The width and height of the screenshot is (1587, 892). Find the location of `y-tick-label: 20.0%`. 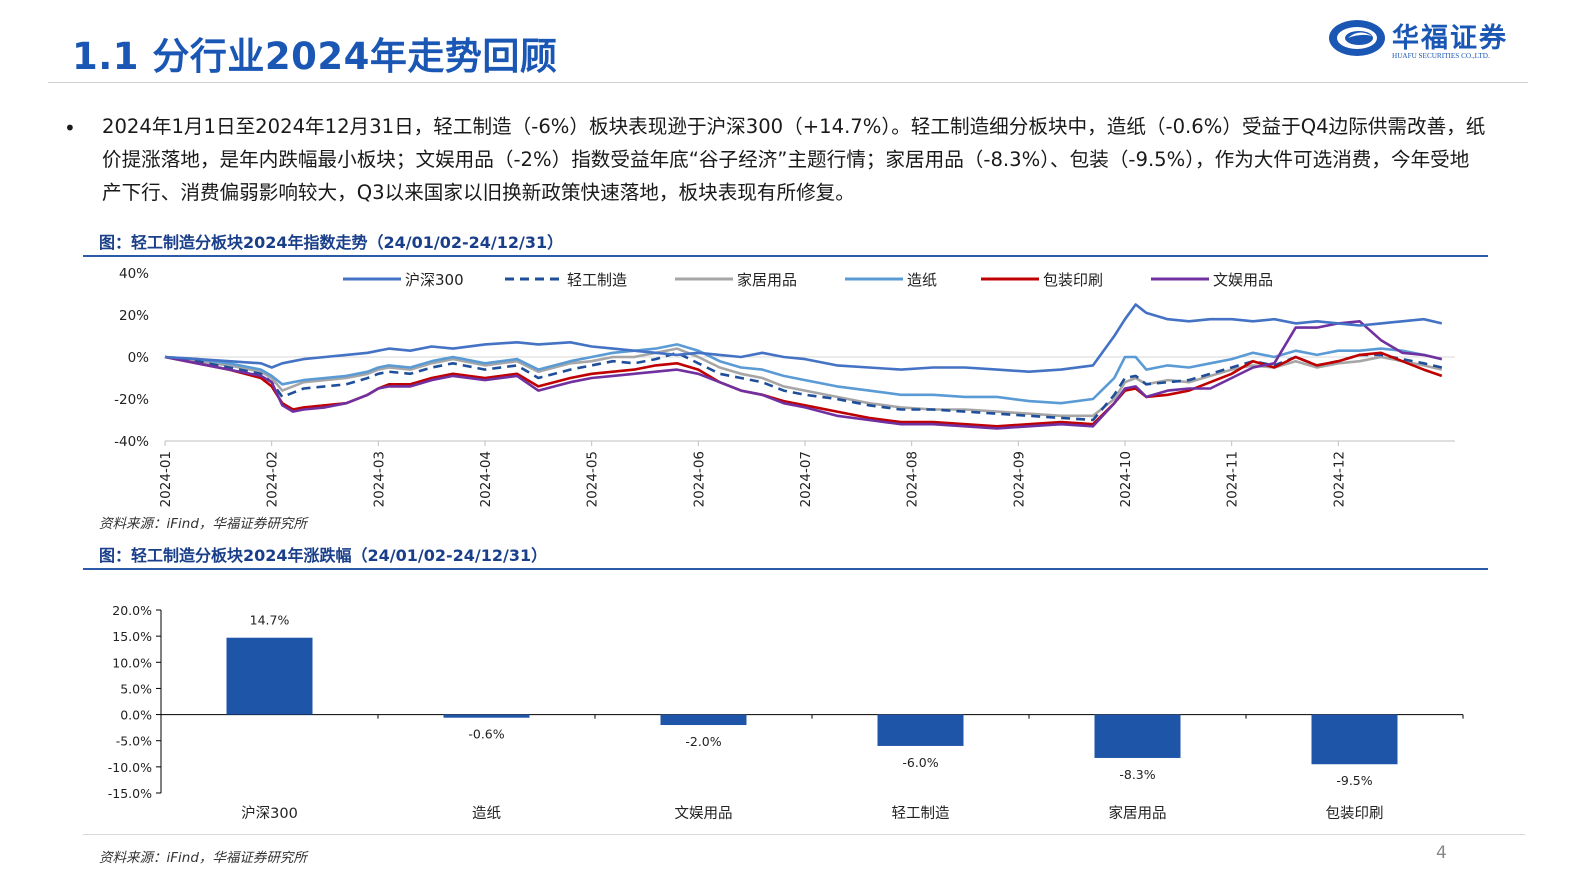

y-tick-label: 20.0% is located at coordinates (132, 610).